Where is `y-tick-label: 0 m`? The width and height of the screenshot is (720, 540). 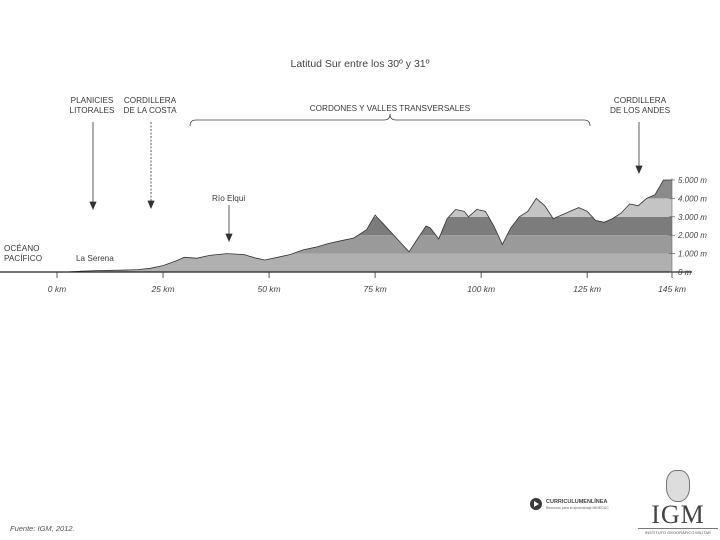
y-tick-label: 0 m is located at coordinates (685, 272).